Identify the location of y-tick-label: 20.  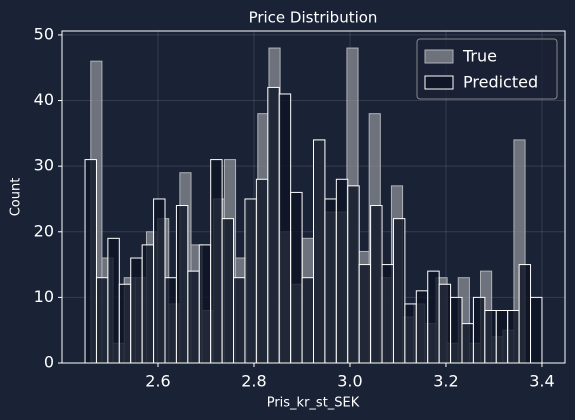
(44, 230).